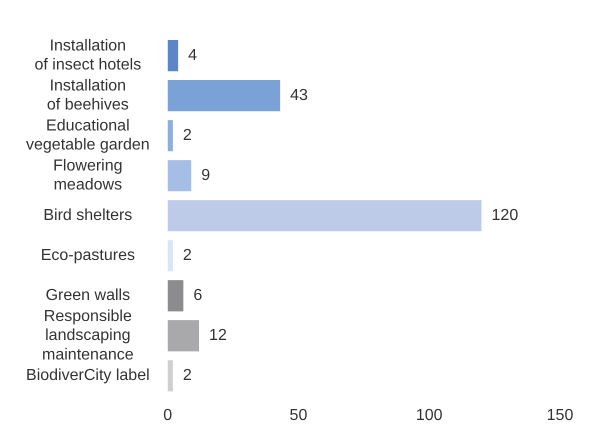 The image size is (598, 443). I want to click on y-tick-label: Responsible landscaping maintenance, so click(88, 336).